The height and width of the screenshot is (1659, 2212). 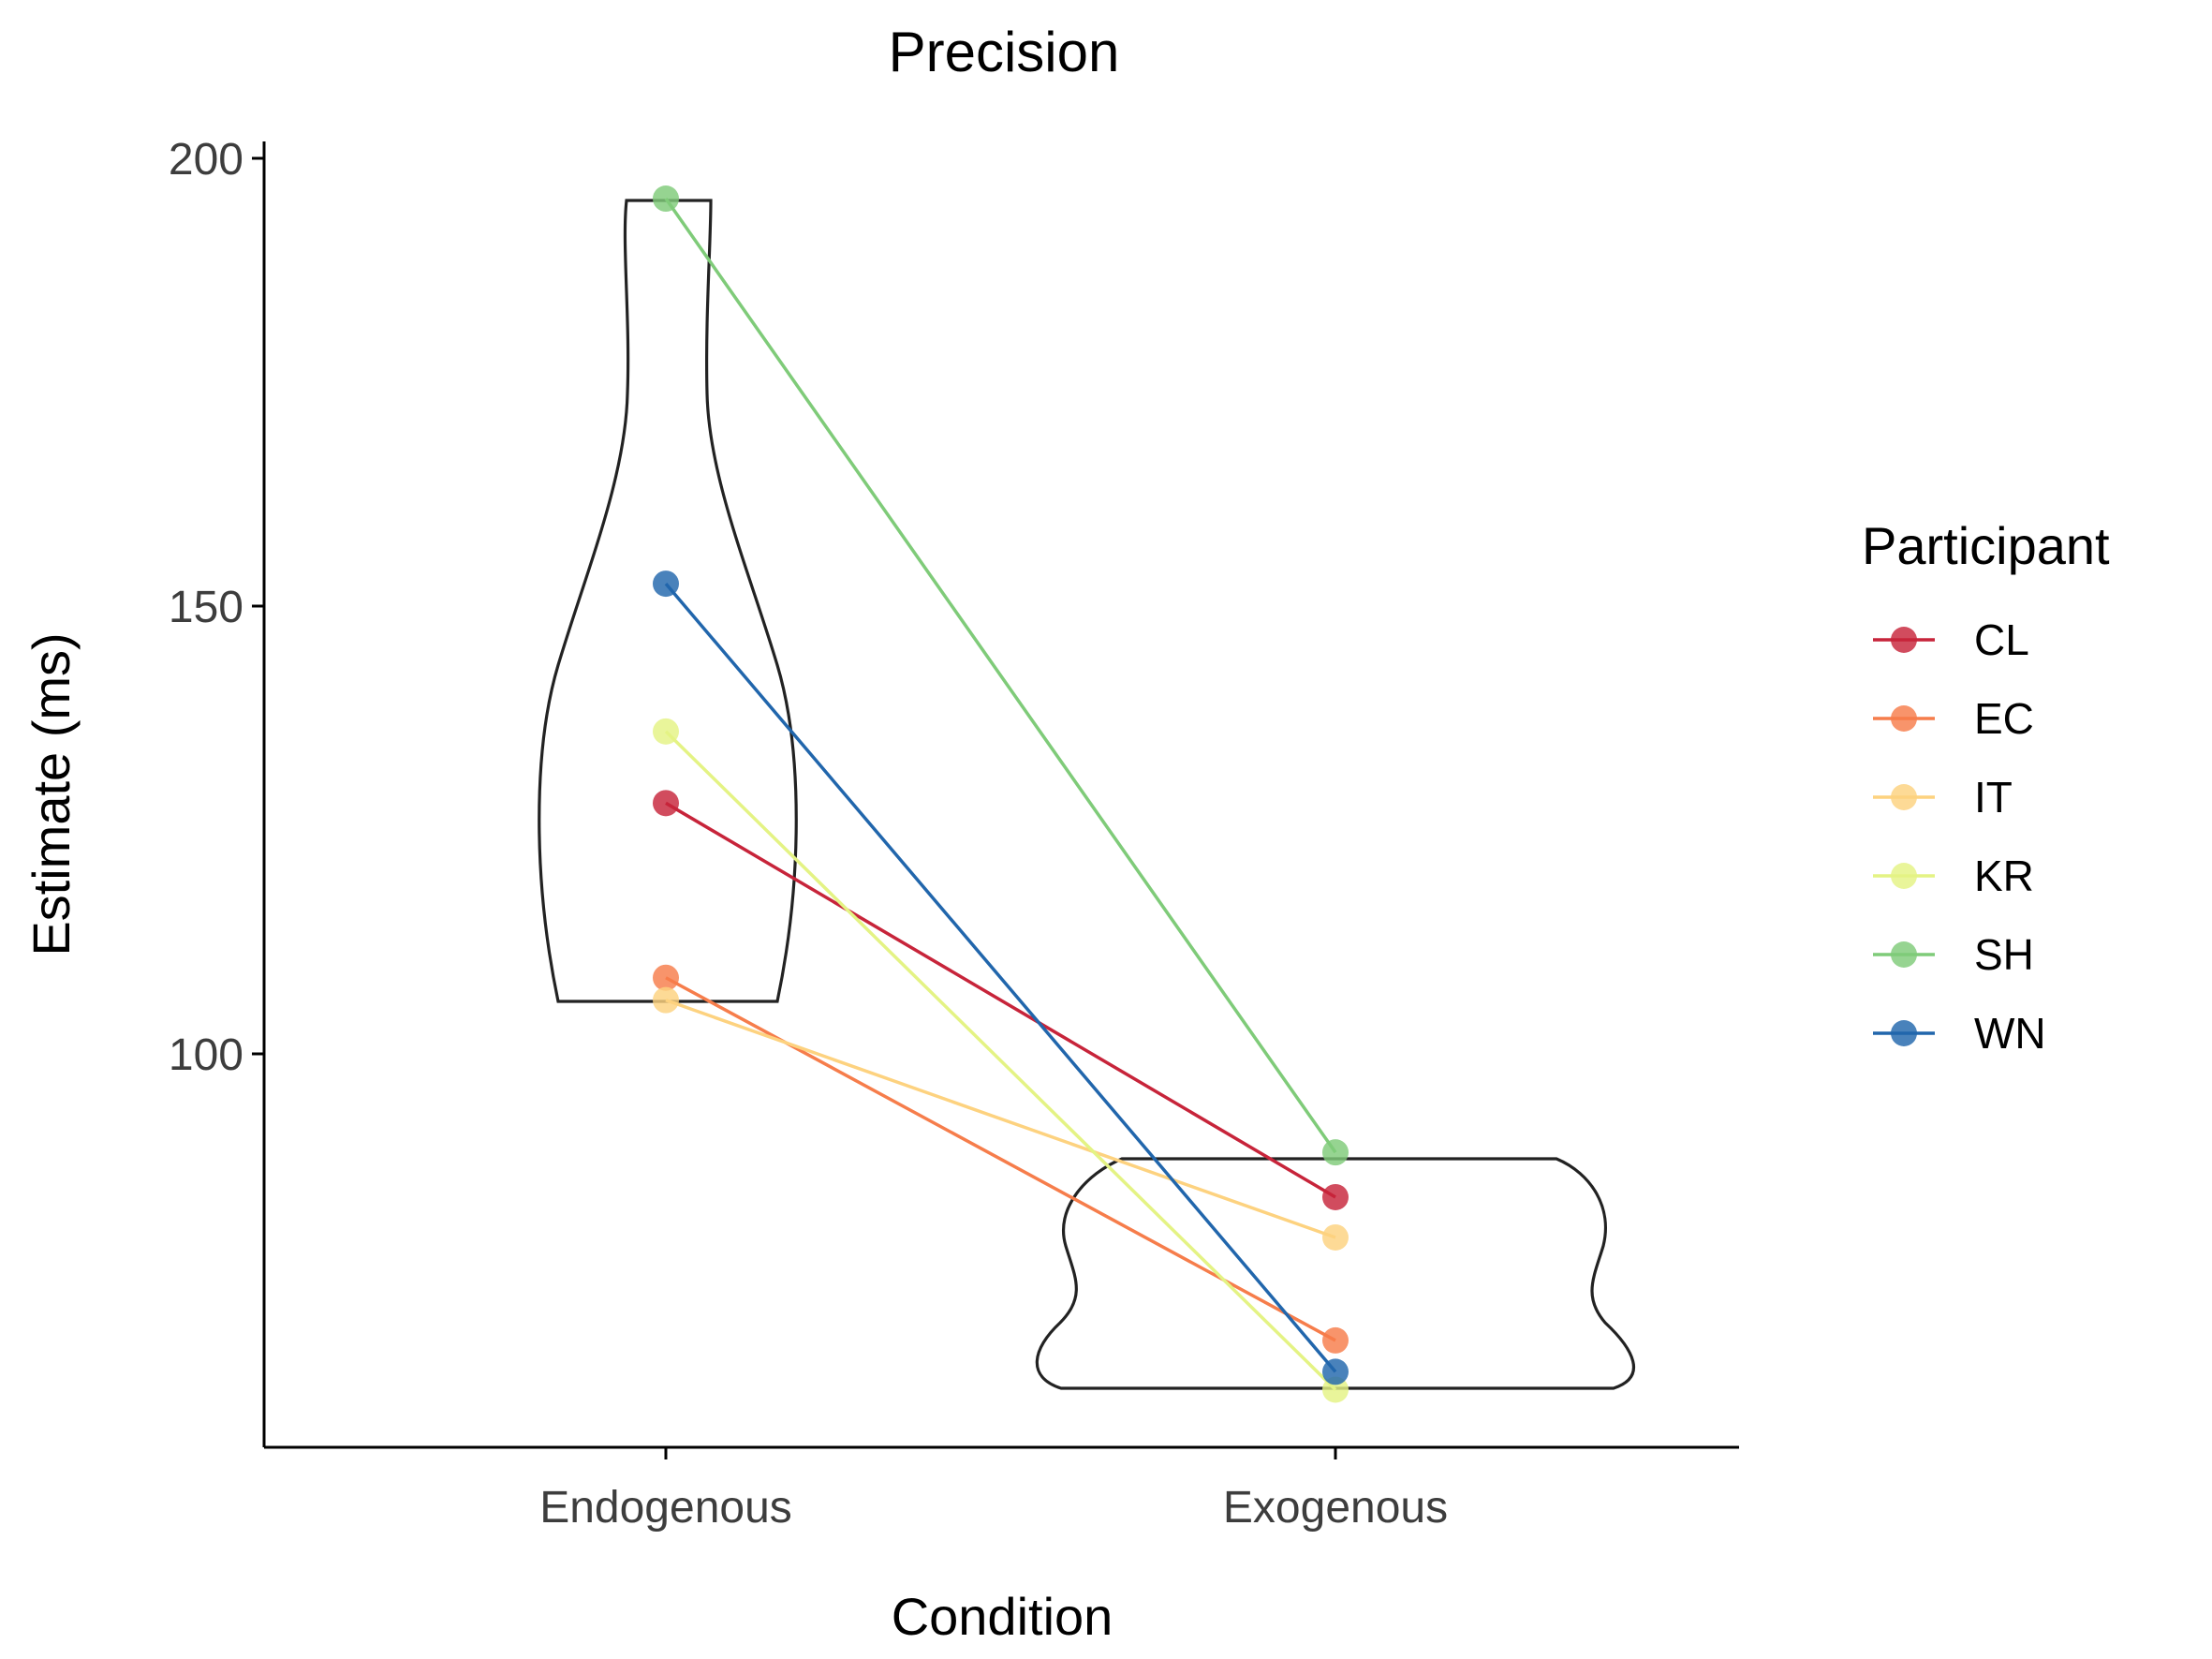 I want to click on x-tick-label: Exogenous, so click(x=1335, y=1508).